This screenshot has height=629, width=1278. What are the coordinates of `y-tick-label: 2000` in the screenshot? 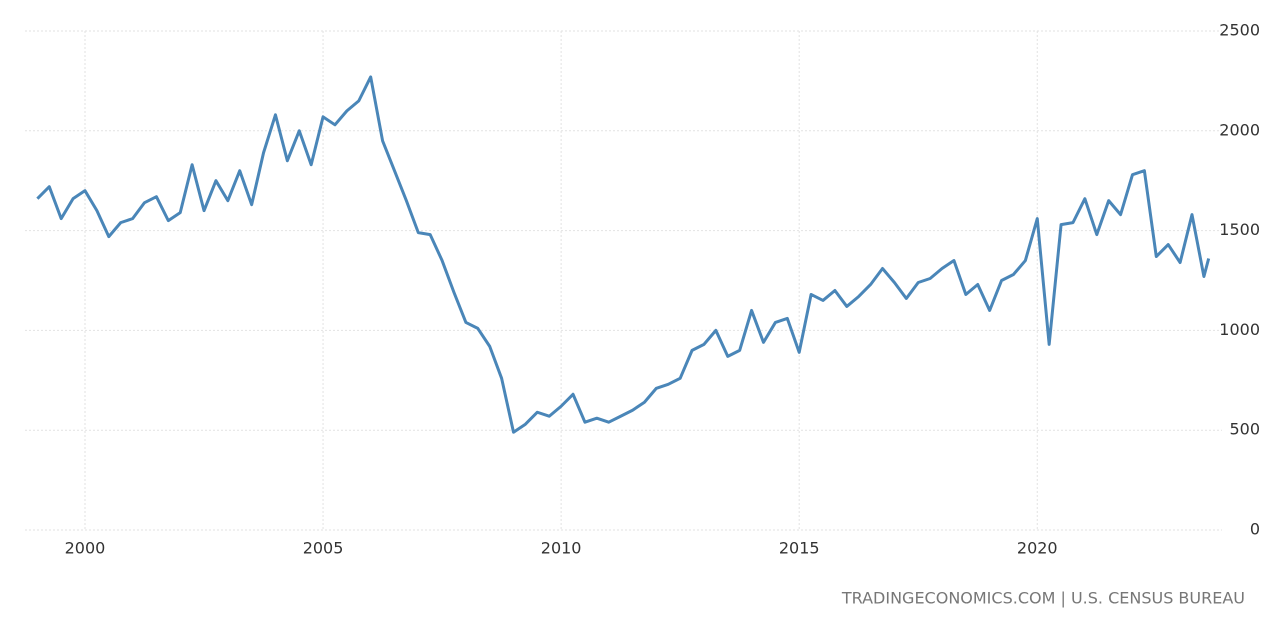 It's located at (1239, 129).